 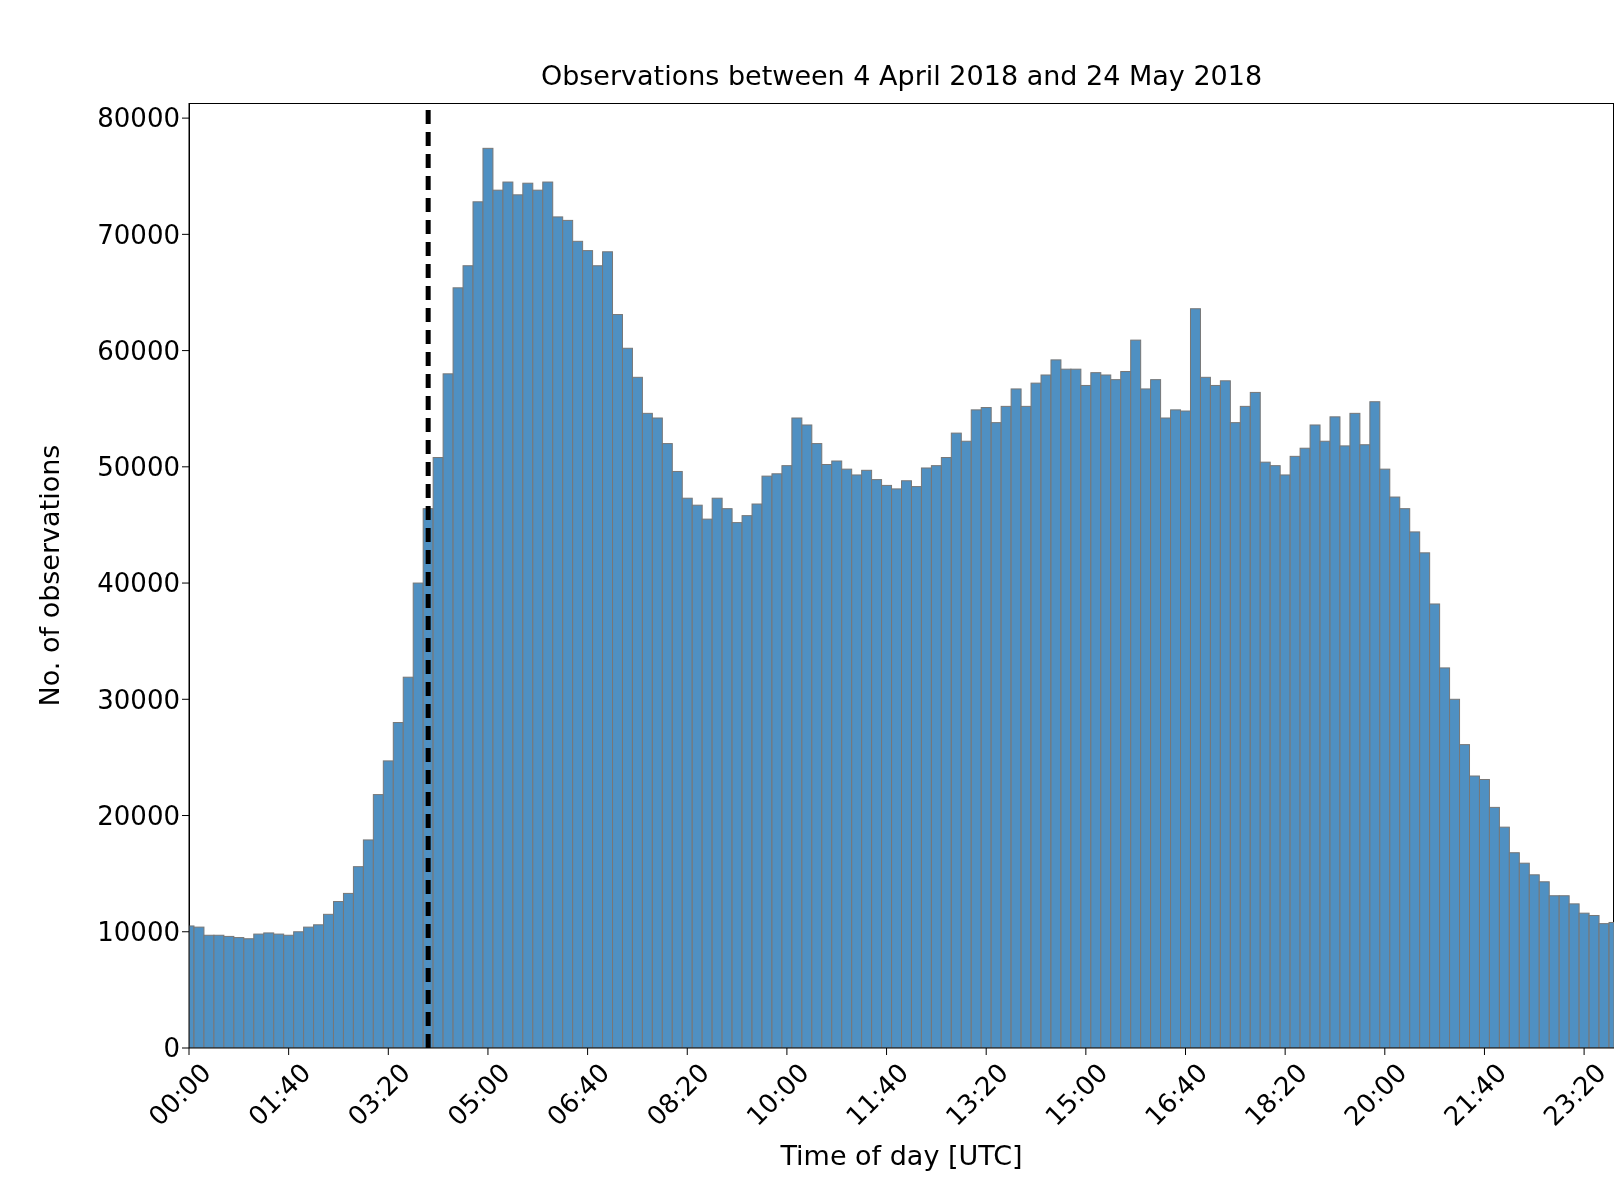 What do you see at coordinates (138, 350) in the screenshot?
I see `y-tick-label: 60000` at bounding box center [138, 350].